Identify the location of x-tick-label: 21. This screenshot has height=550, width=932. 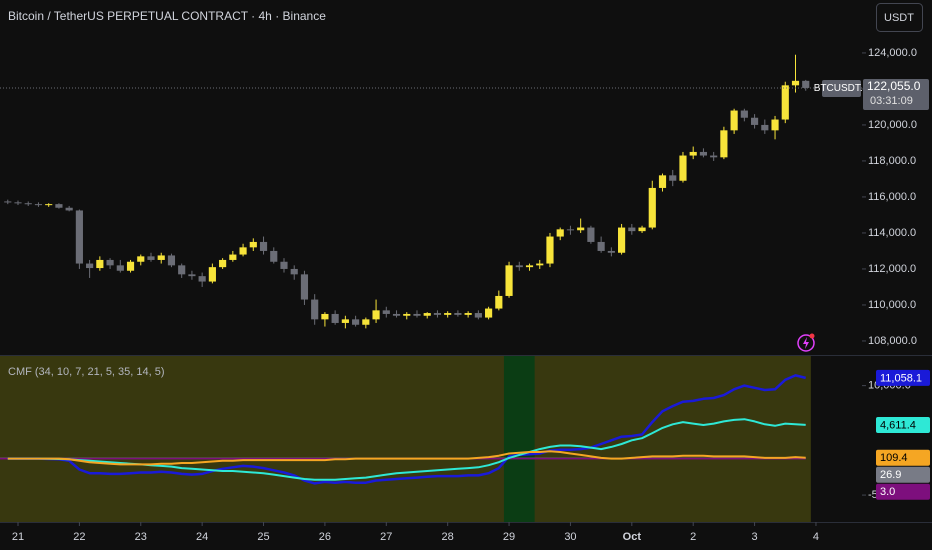
(18, 537).